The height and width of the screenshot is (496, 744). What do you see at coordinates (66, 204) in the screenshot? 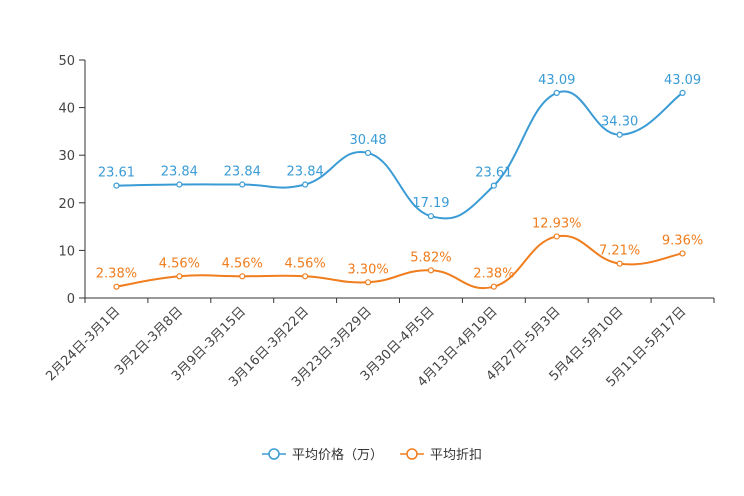
I see `y-tick-label: 20` at bounding box center [66, 204].